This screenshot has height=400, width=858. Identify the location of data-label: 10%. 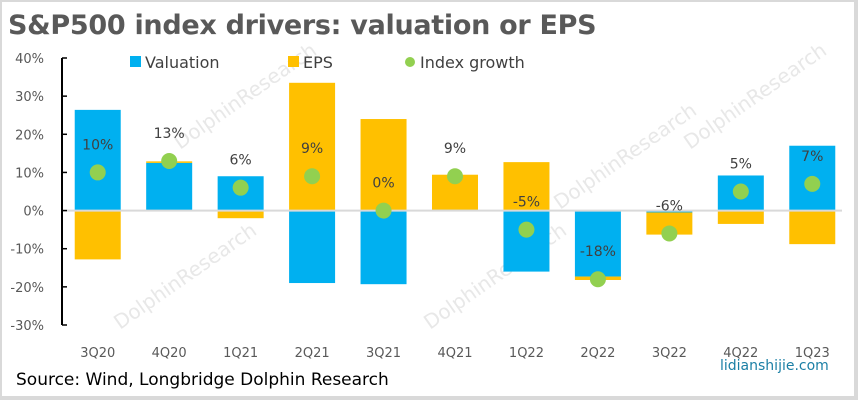
(97, 145).